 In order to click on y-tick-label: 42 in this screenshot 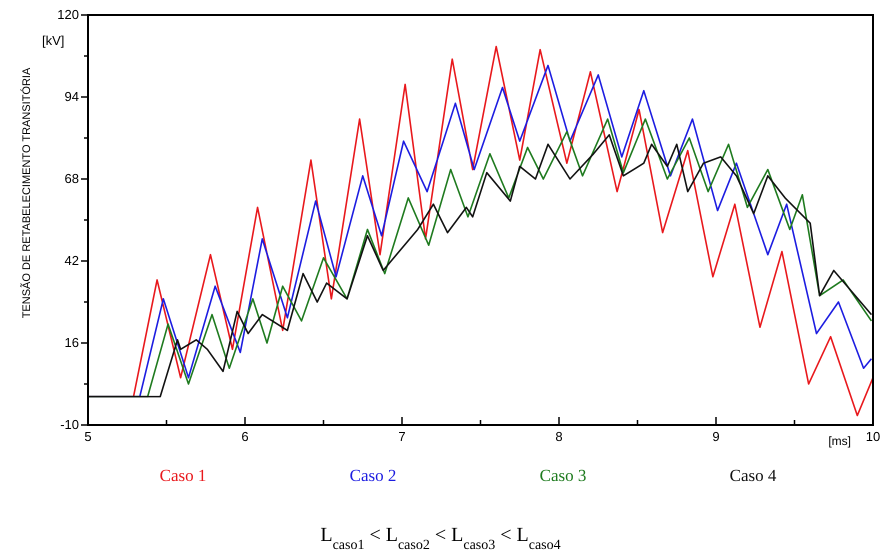, I will do `click(71, 260)`.